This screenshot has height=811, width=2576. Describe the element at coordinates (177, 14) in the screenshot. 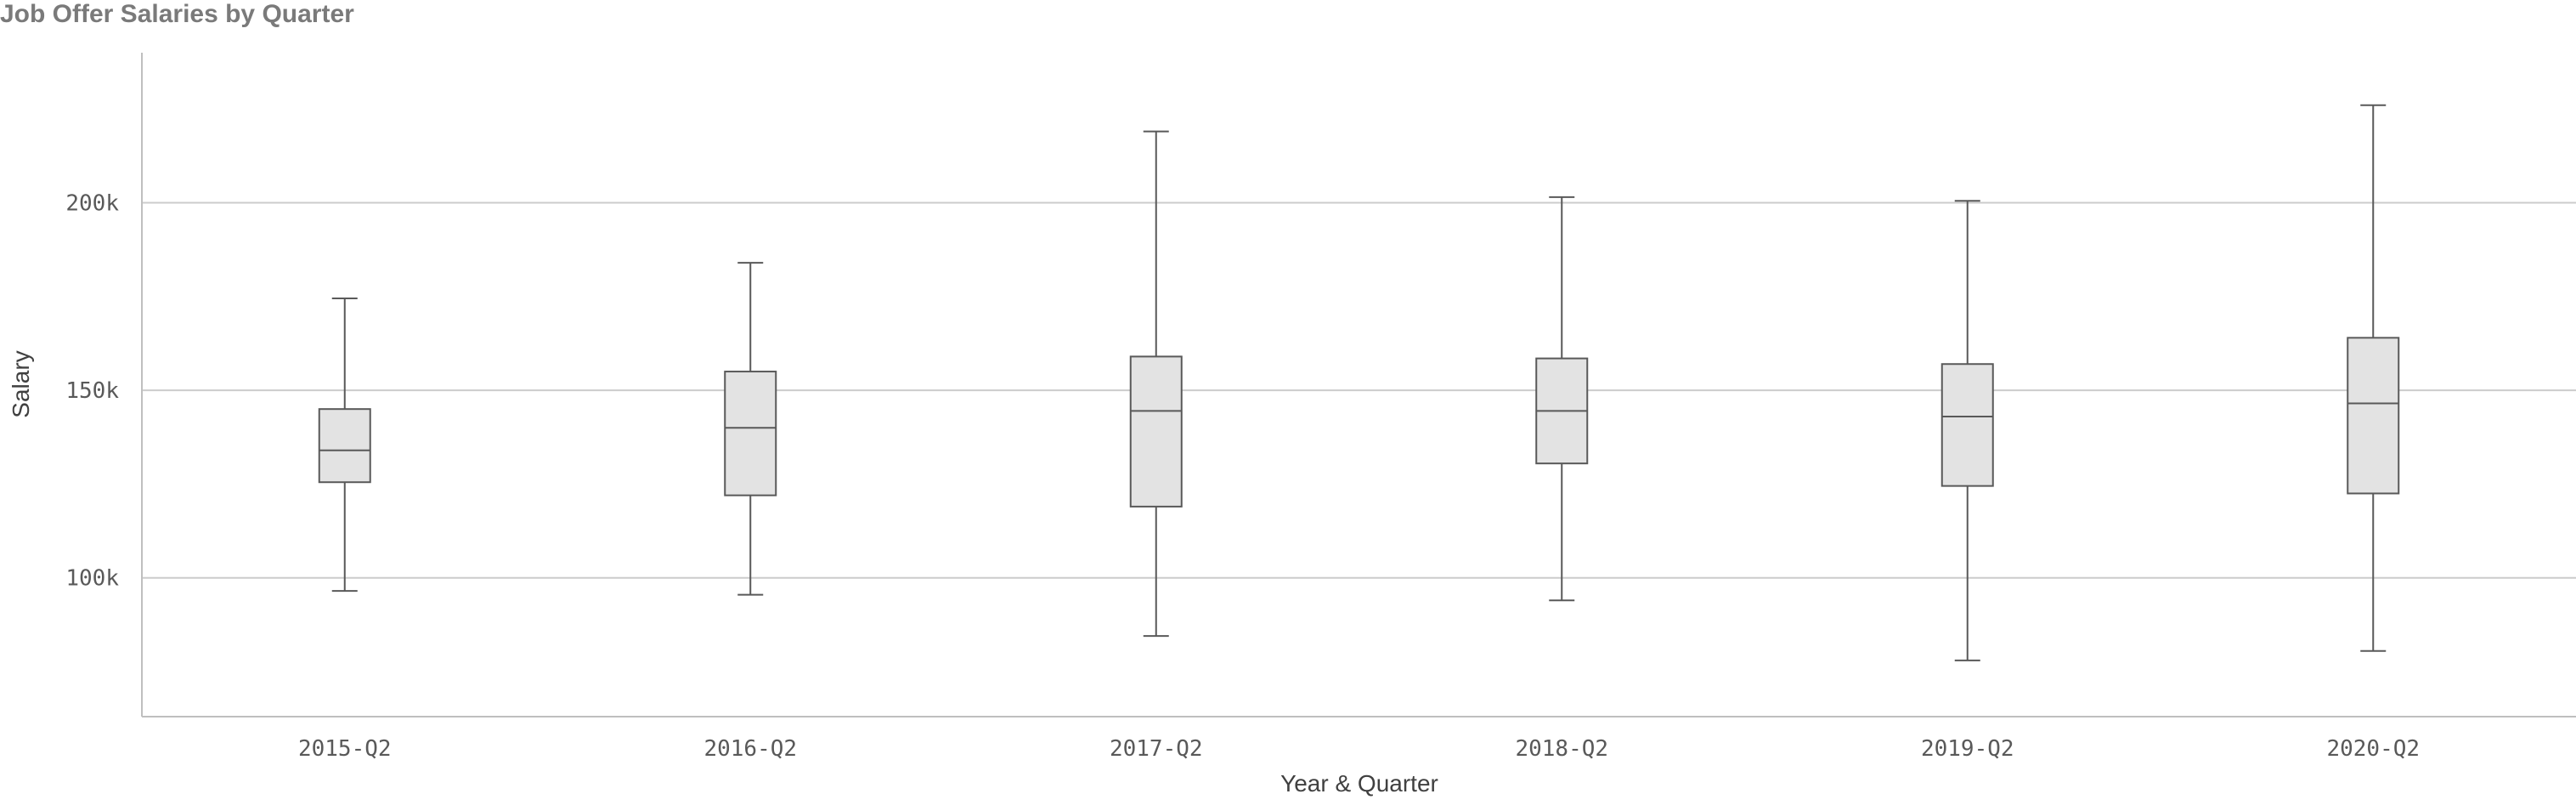

I see `chart-title: Job Offer Salaries by Quarter` at that location.